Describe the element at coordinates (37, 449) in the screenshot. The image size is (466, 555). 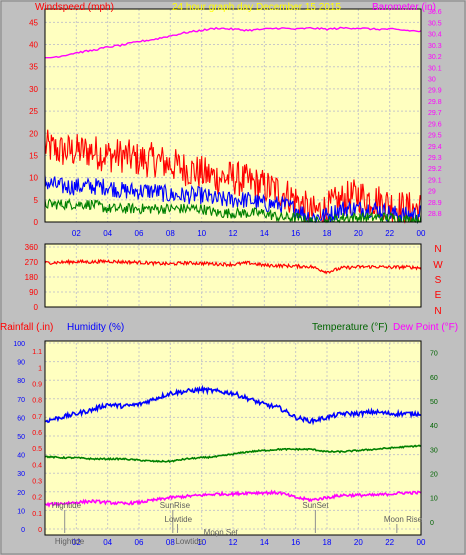
I see `rain-y-tick-label: 0.5` at that location.